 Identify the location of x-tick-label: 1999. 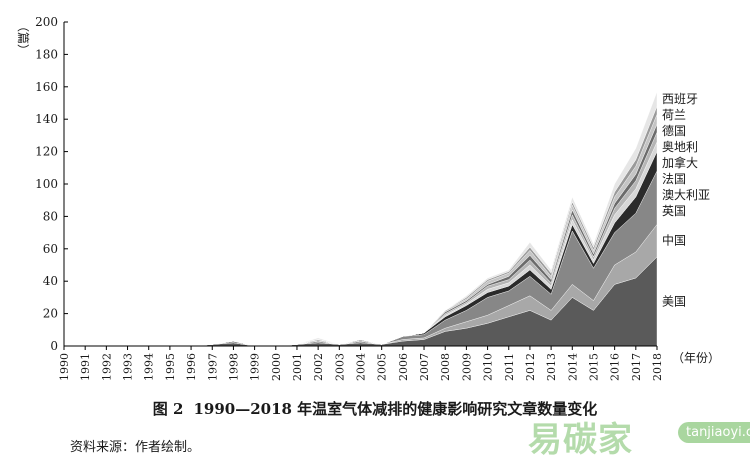
(255, 367).